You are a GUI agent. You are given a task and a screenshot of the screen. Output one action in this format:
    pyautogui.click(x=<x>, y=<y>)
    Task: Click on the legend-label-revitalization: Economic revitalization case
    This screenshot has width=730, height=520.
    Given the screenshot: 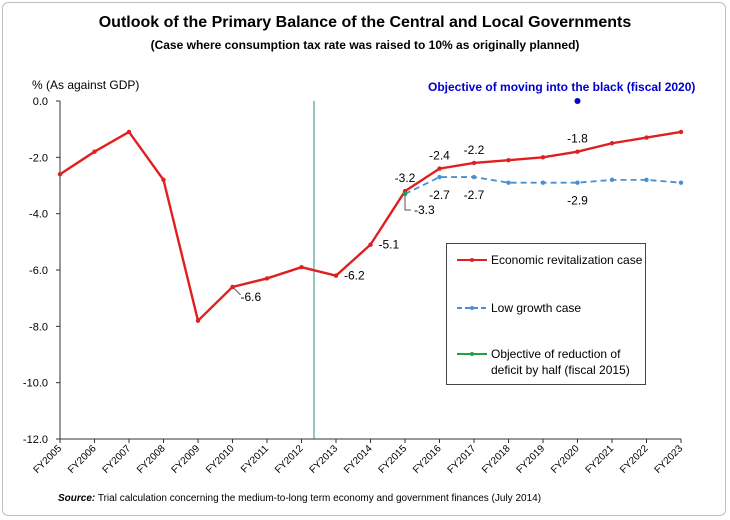 What is the action you would take?
    pyautogui.click(x=567, y=260)
    